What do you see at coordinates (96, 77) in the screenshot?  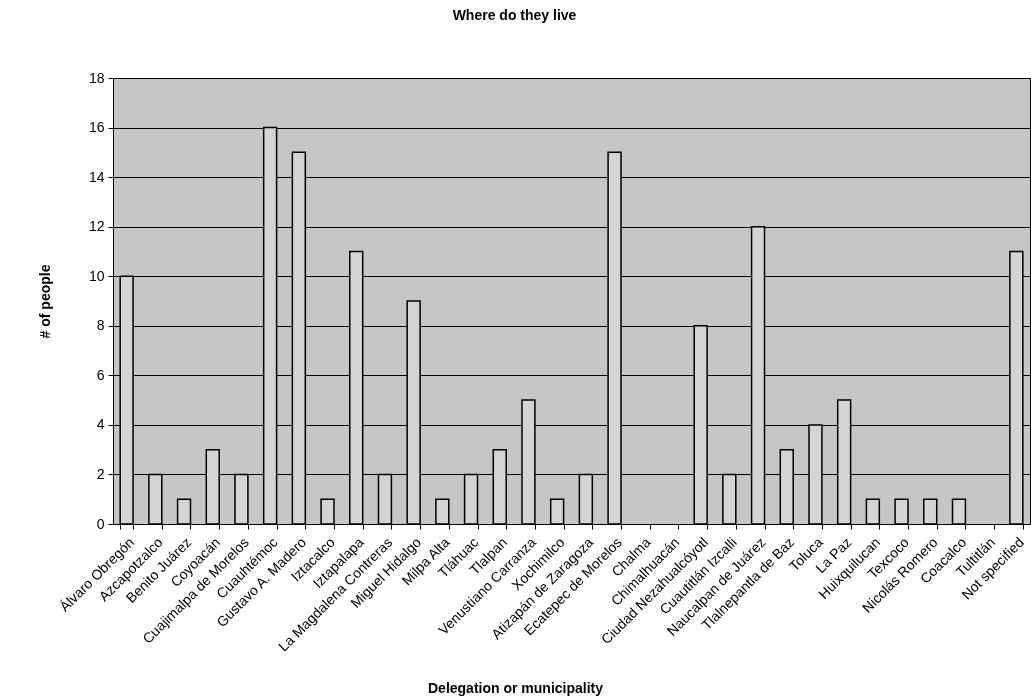 I see `y-tick-label: 18` at bounding box center [96, 77].